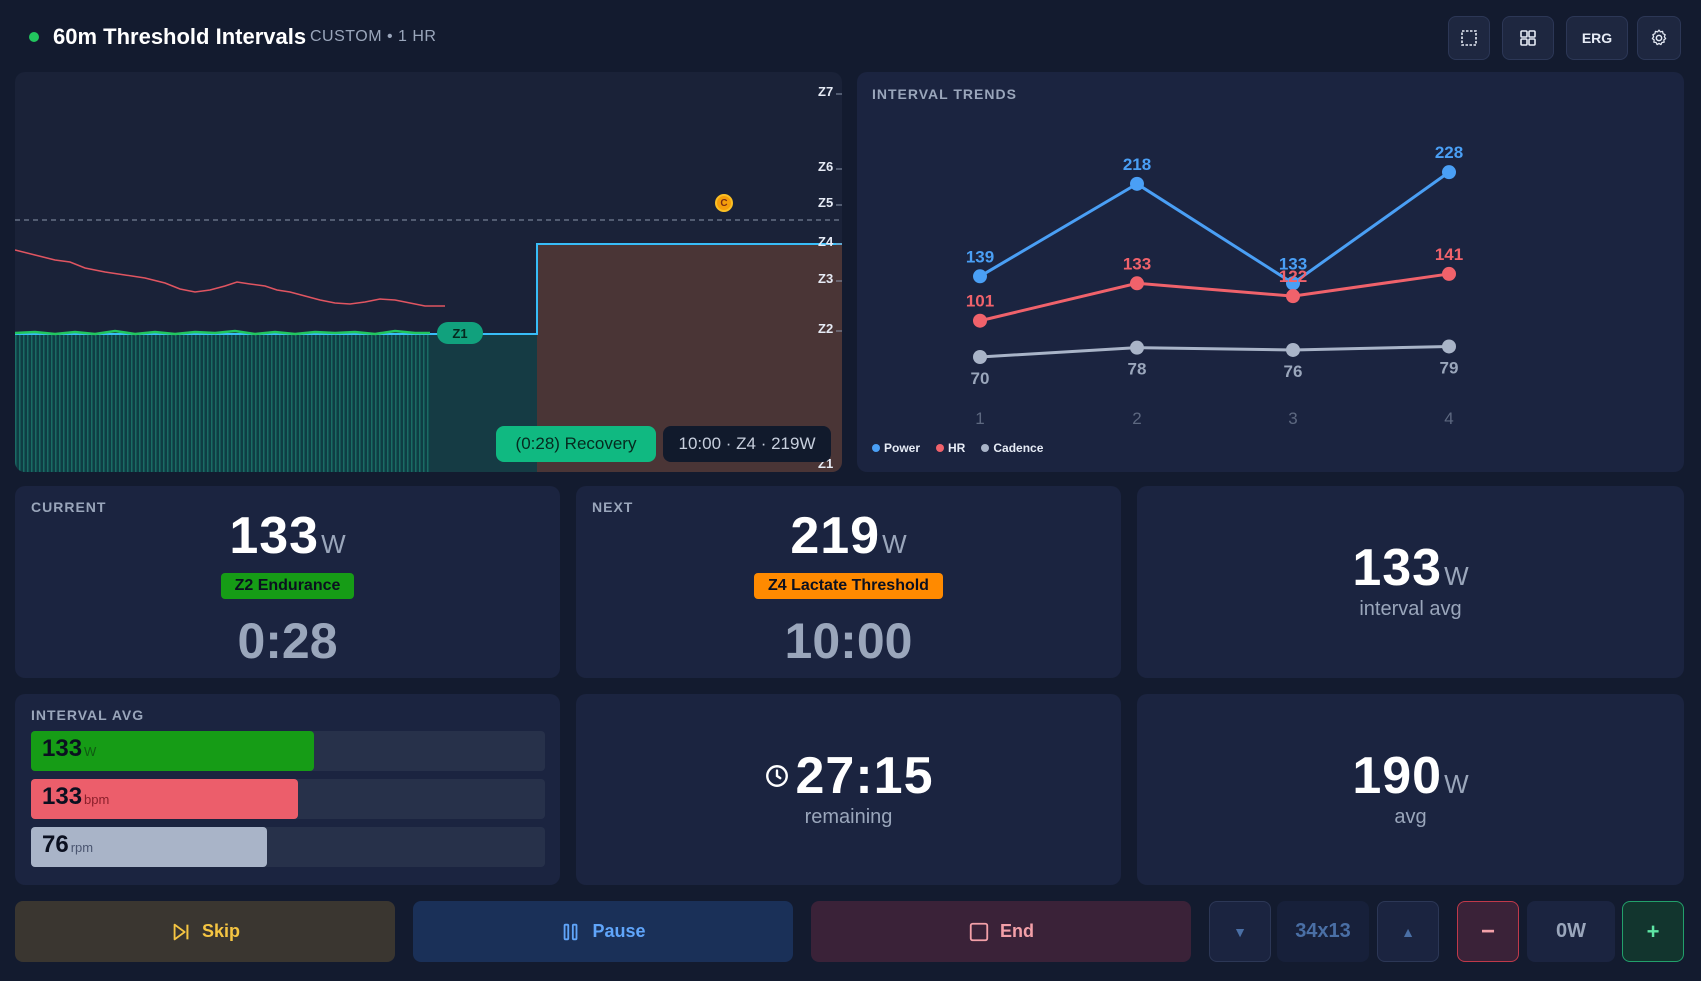  Describe the element at coordinates (848, 641) in the screenshot. I see `next-time: 10:00` at that location.